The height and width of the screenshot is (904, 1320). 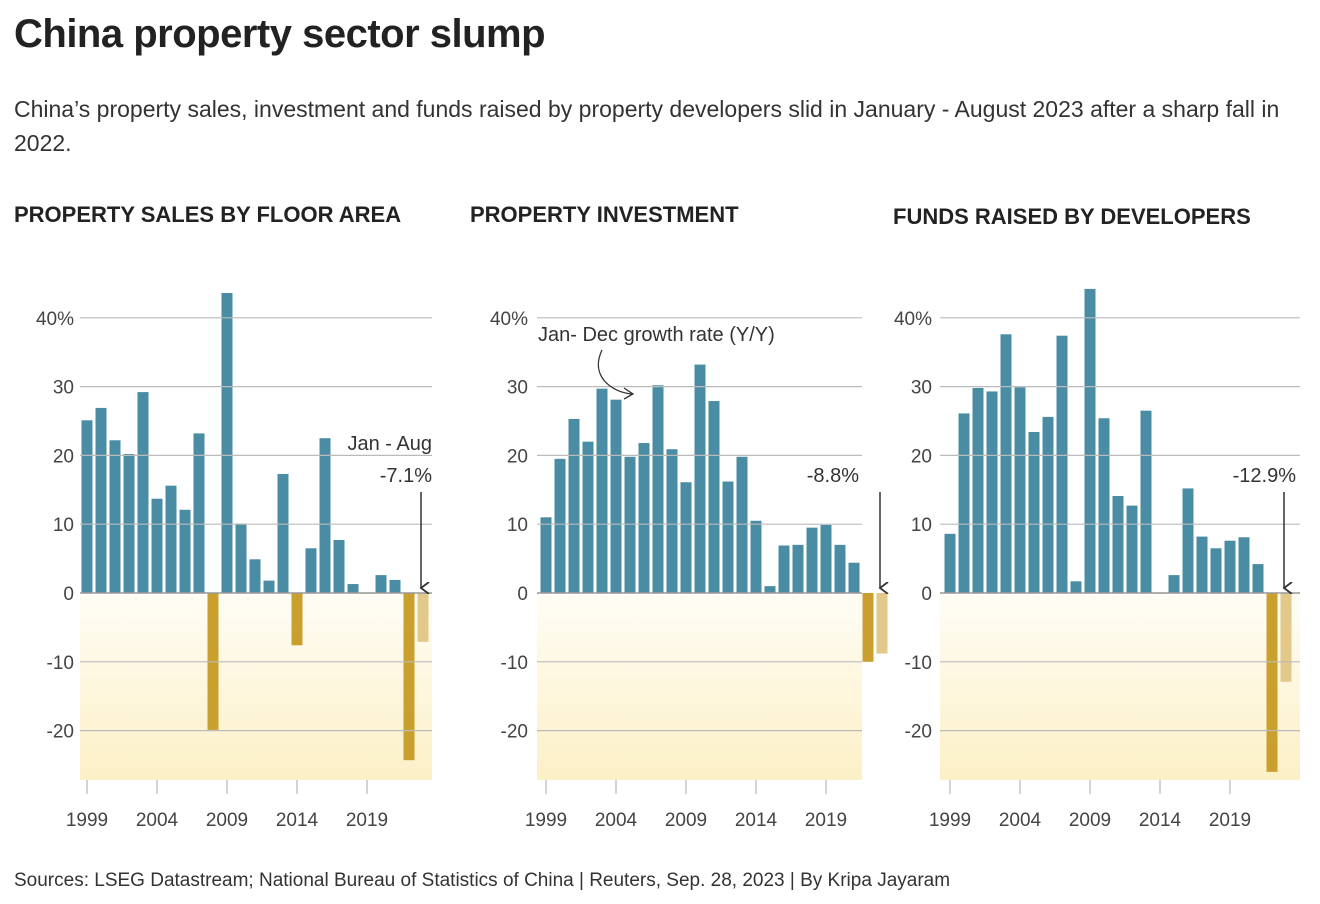 What do you see at coordinates (1072, 216) in the screenshot?
I see `panel-title-funds: FUNDS RAISED BY DEVELOPERS` at bounding box center [1072, 216].